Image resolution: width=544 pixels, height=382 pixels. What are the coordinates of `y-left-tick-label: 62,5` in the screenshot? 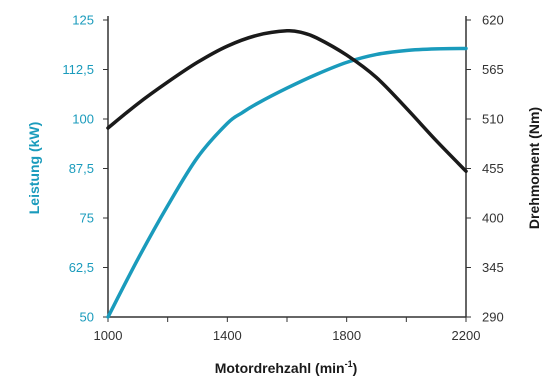 It's located at (81, 267).